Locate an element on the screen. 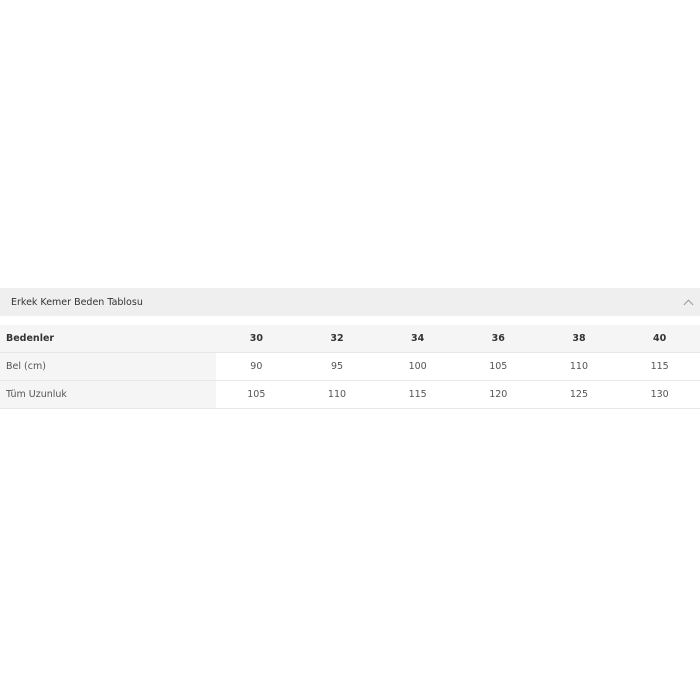  row-label: Bel (cm) is located at coordinates (108, 366).